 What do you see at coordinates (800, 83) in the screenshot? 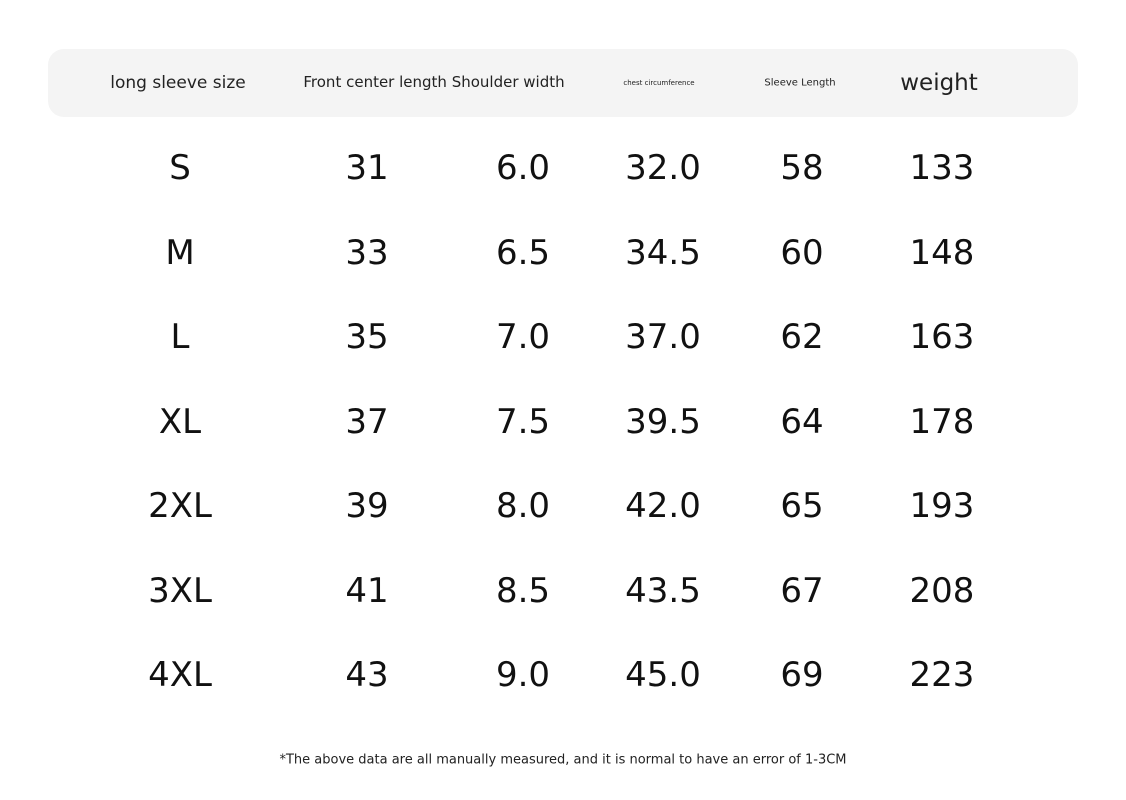
I see `header-sleeve: Sleeve Length` at bounding box center [800, 83].